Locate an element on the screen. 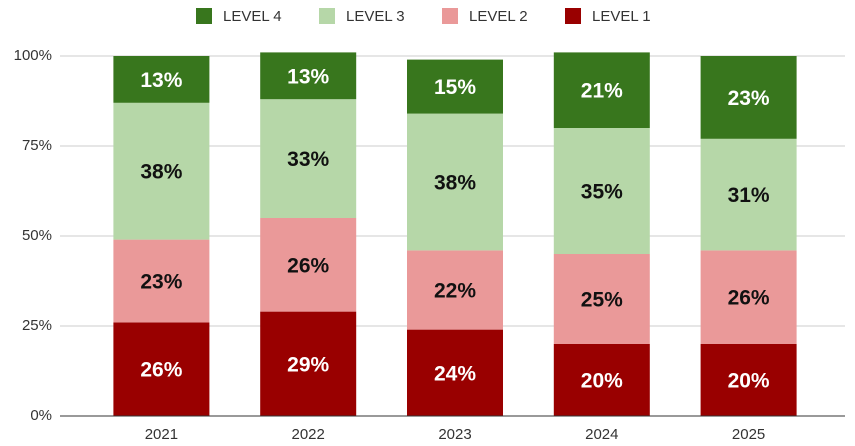  y-tick-label: 25% is located at coordinates (37, 325).